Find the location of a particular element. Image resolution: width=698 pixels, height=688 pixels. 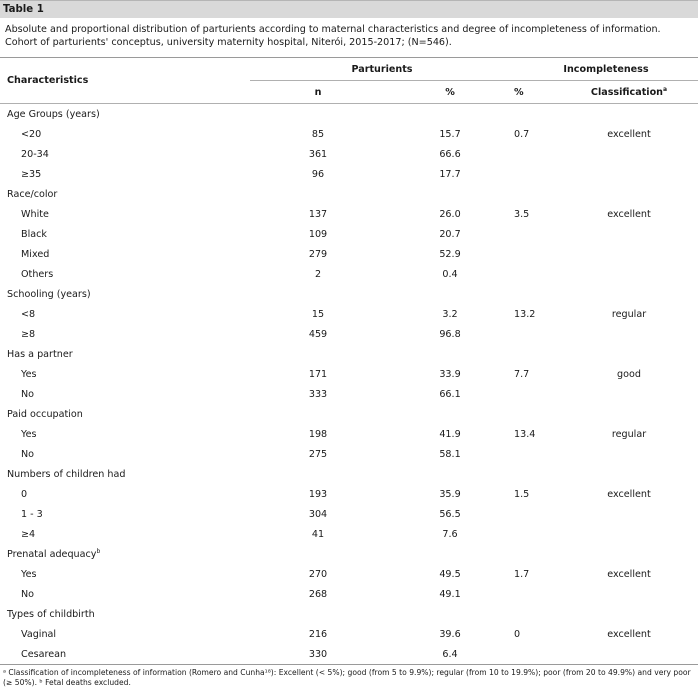

group-label: Prenatal adequacyb is located at coordinates (349, 554).